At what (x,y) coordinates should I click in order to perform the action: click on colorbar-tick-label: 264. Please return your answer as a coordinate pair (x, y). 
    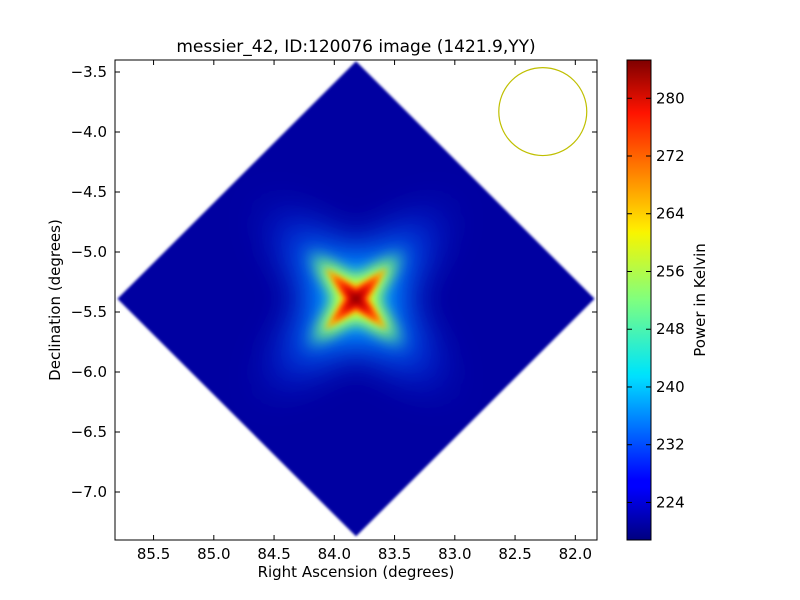
    Looking at the image, I should click on (670, 214).